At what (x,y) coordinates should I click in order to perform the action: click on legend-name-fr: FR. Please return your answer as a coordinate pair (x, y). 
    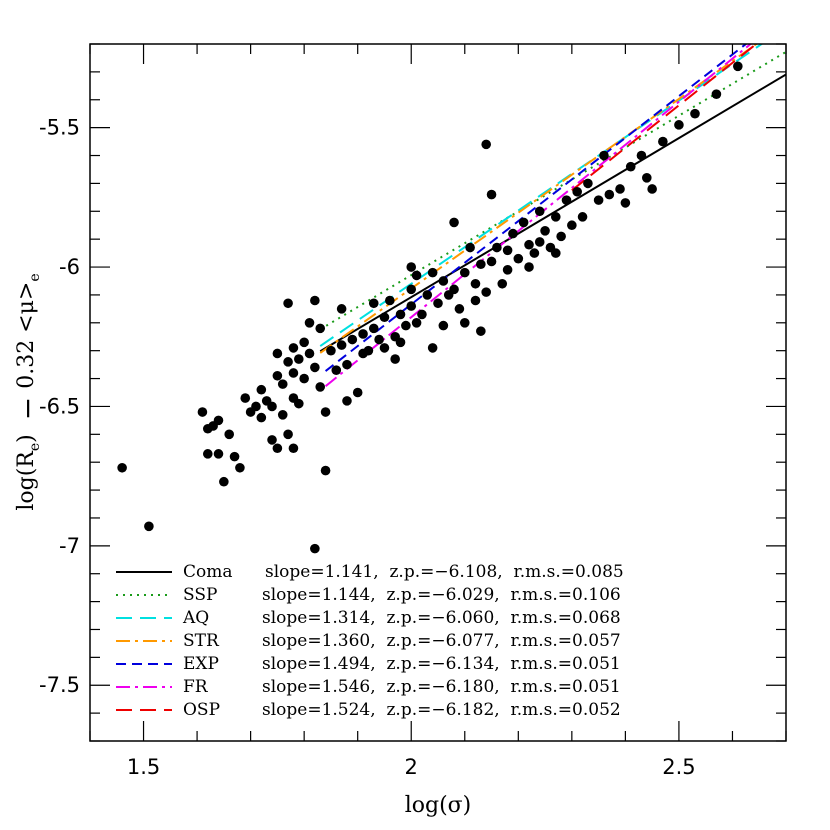
    Looking at the image, I should click on (196, 687).